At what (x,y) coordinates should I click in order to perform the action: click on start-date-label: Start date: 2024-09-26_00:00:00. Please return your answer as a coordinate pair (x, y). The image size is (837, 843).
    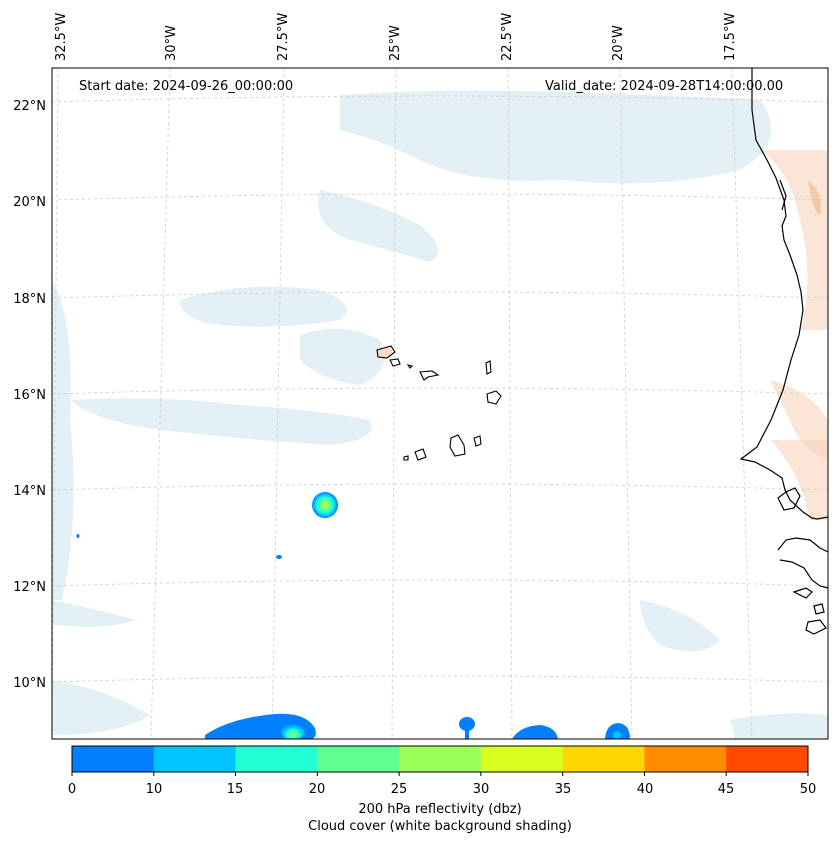
    Looking at the image, I should click on (186, 86).